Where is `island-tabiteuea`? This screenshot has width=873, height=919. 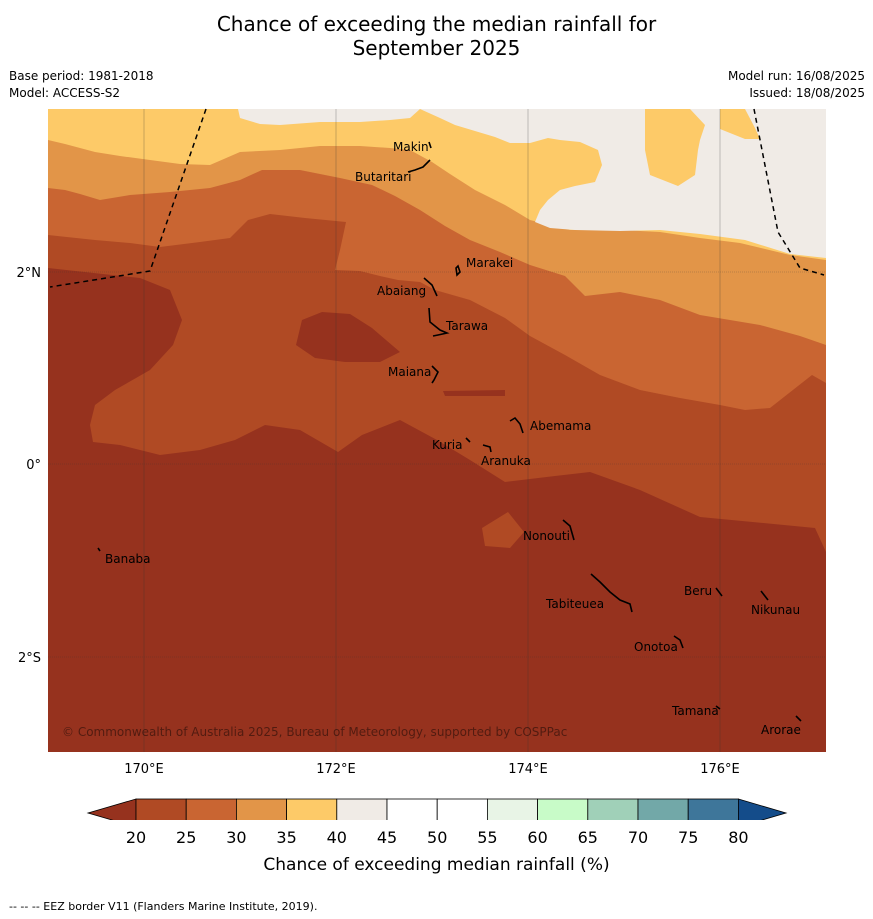 island-tabiteuea is located at coordinates (611, 593).